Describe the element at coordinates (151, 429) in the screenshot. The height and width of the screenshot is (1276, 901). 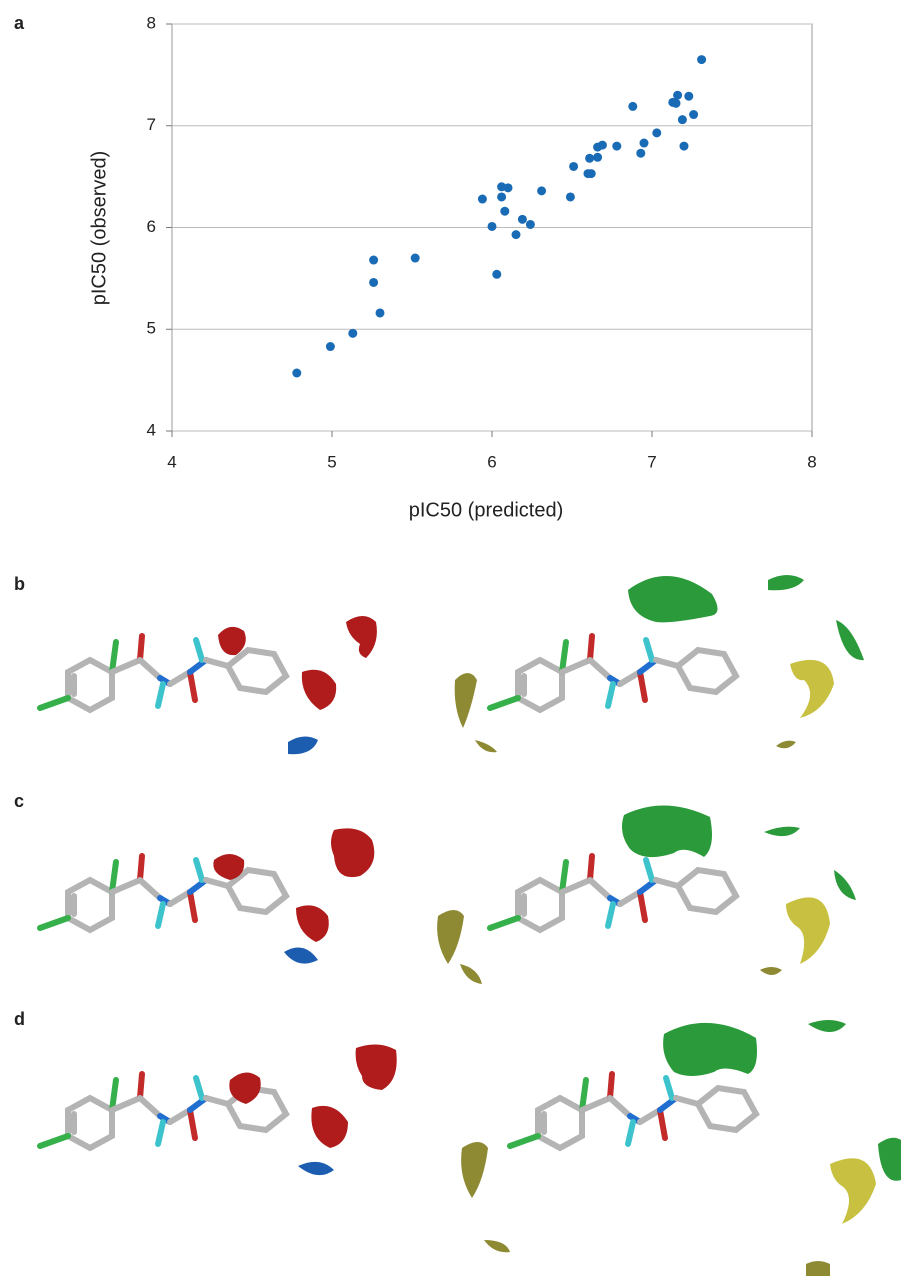
I see `y-tick-label: 4` at that location.